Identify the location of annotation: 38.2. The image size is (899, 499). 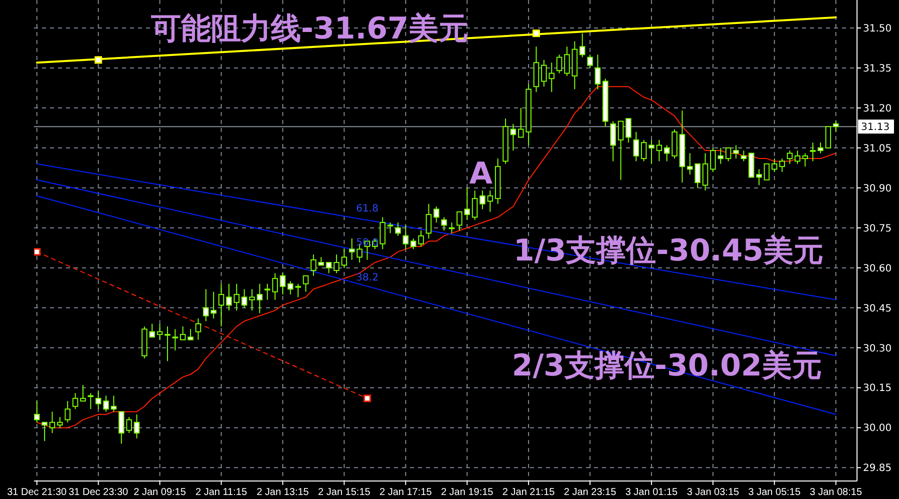
(367, 278).